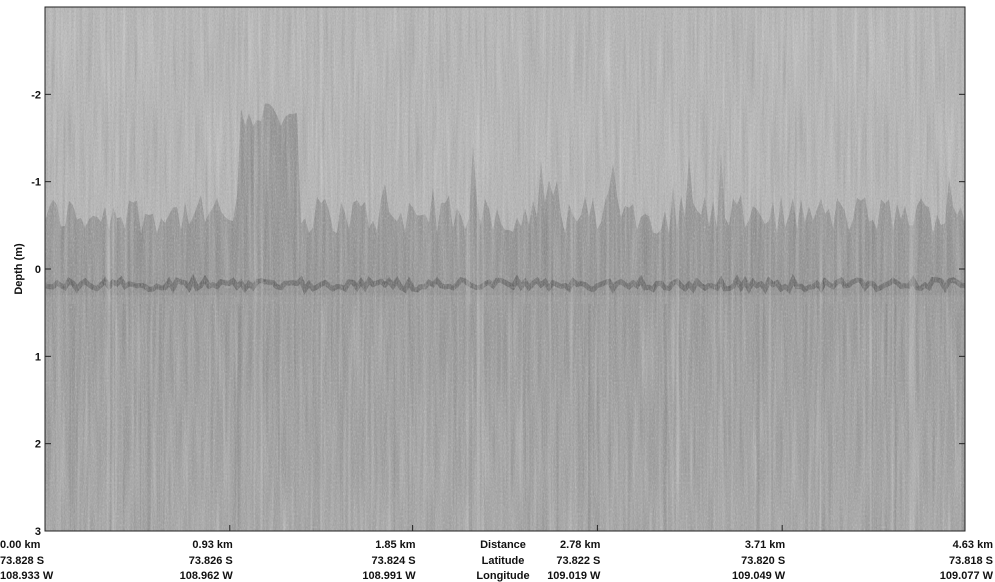 Image resolution: width=995 pixels, height=582 pixels. What do you see at coordinates (19, 269) in the screenshot?
I see `y-axis-title: Depth (m)` at bounding box center [19, 269].